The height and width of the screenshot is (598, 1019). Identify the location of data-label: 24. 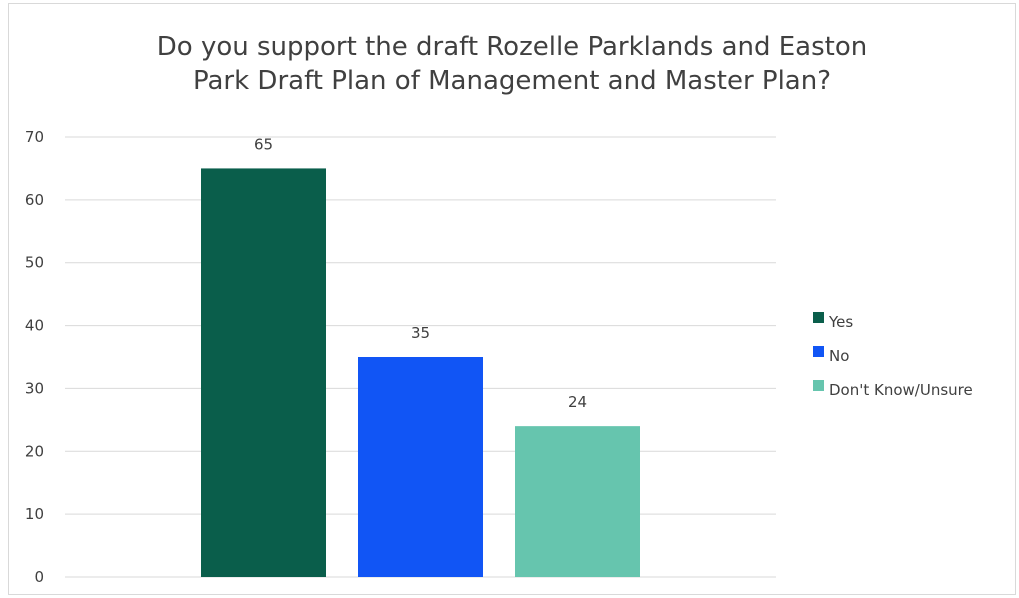
(577, 402).